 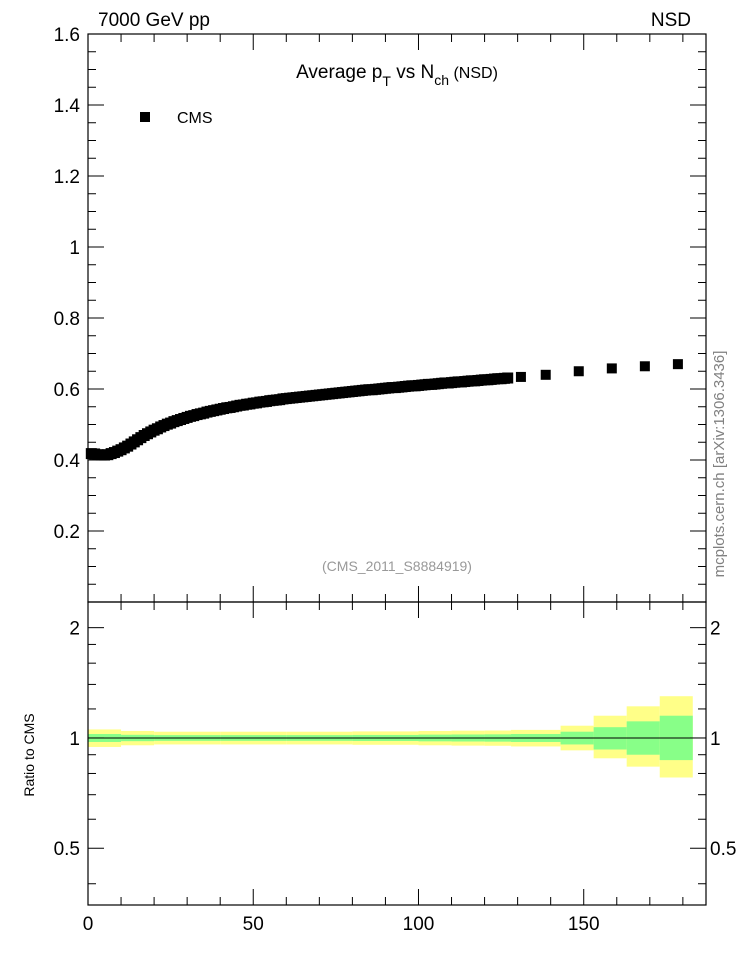 What do you see at coordinates (473, 73) in the screenshot?
I see `title-suffix: (NSD)` at bounding box center [473, 73].